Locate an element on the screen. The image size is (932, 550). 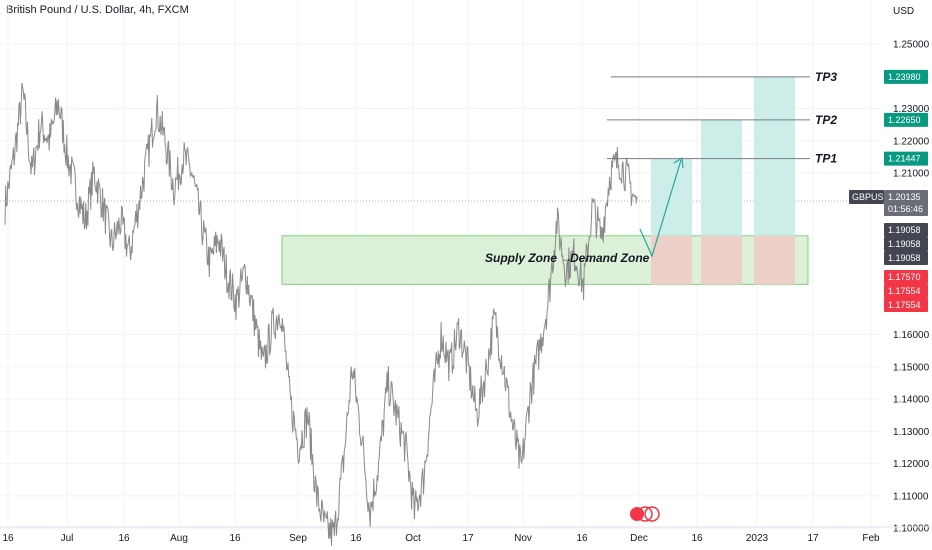
price-badge is located at coordinates (906, 203).